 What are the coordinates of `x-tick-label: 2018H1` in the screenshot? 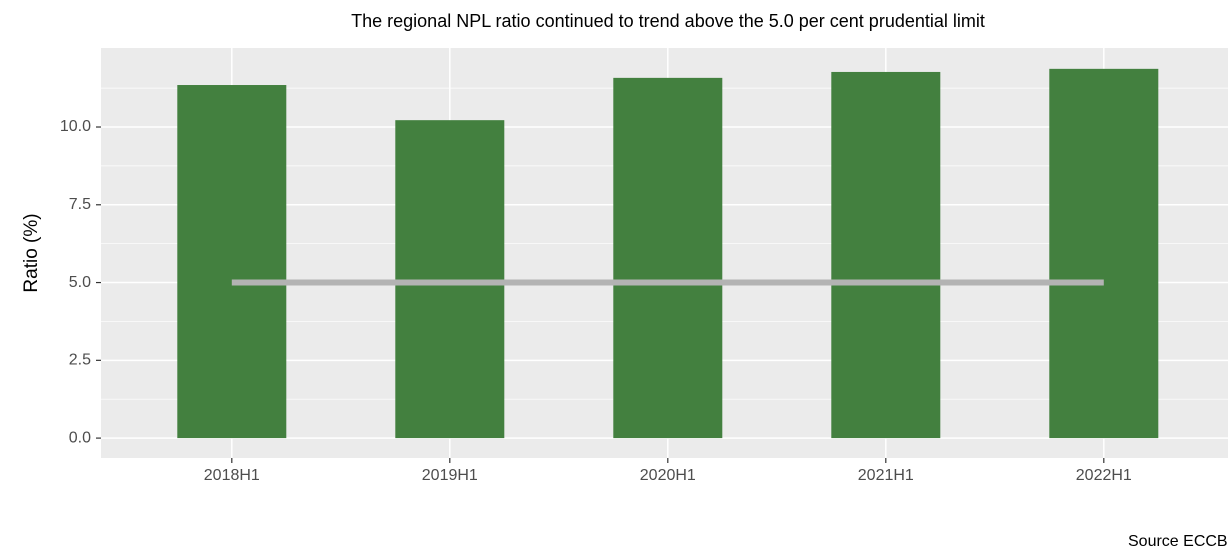 It's located at (232, 475).